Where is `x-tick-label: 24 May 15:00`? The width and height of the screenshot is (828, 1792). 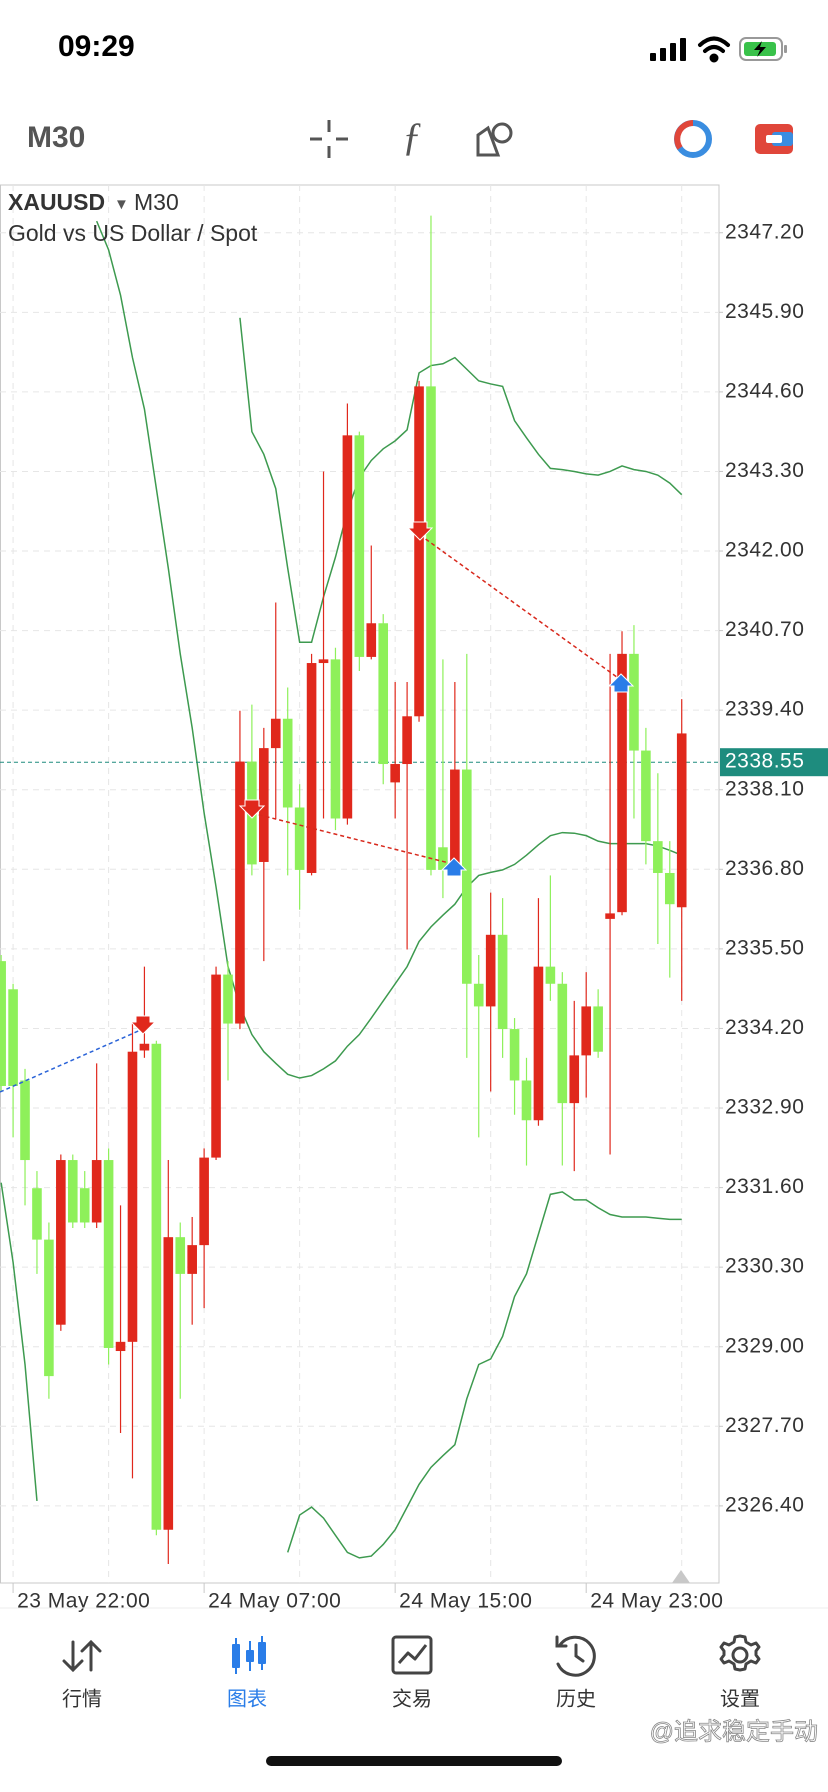 x-tick-label: 24 May 15:00 is located at coordinates (465, 1601).